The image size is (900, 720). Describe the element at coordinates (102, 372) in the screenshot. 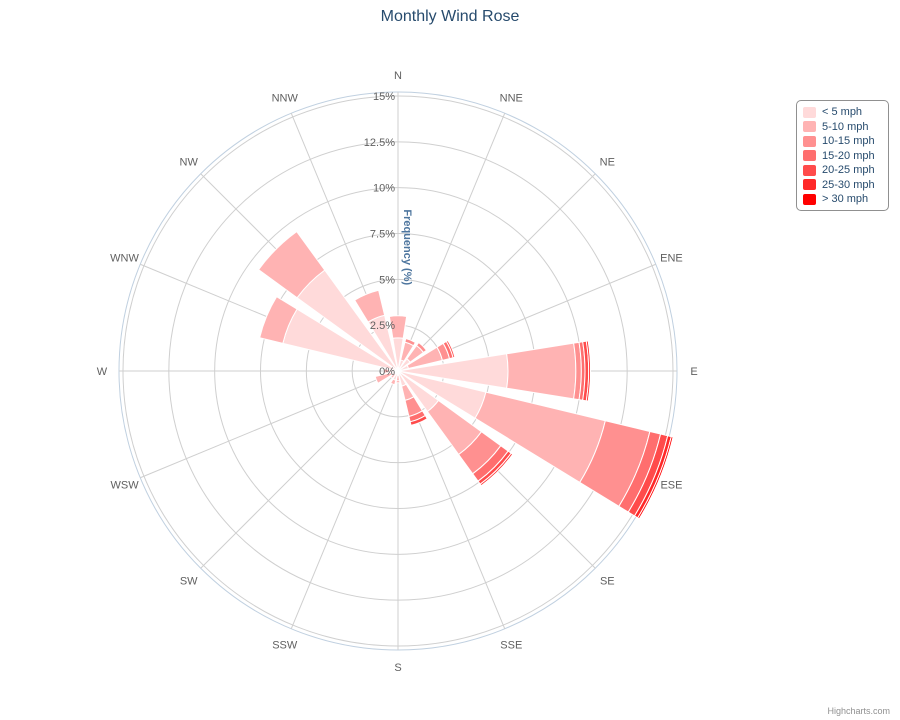

I see `category-label: W` at that location.